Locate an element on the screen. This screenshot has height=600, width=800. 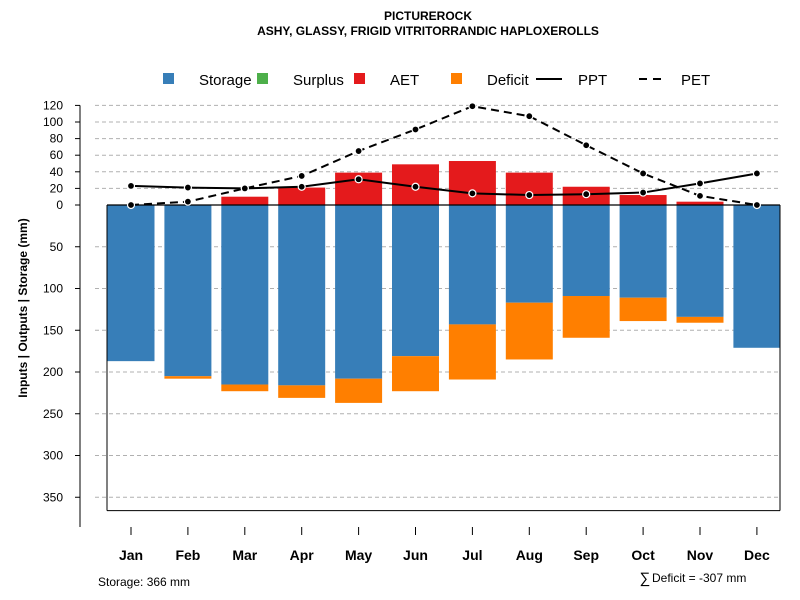
pet-line is located at coordinates (444, 155).